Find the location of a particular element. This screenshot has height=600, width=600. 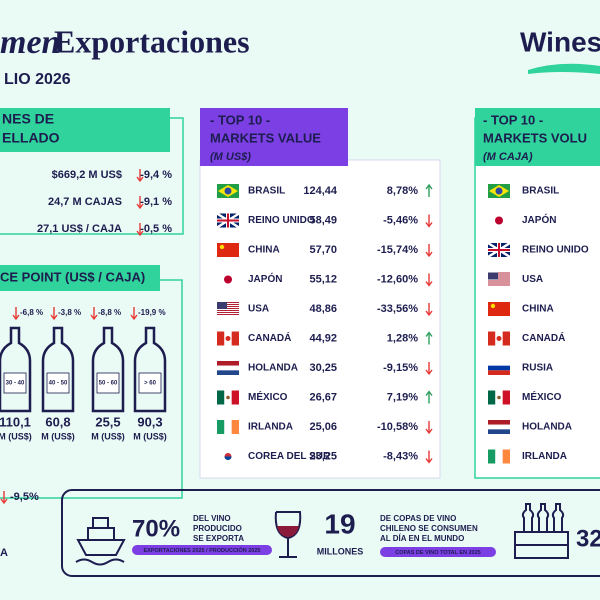

bottle-value: 60,8 is located at coordinates (57, 421).